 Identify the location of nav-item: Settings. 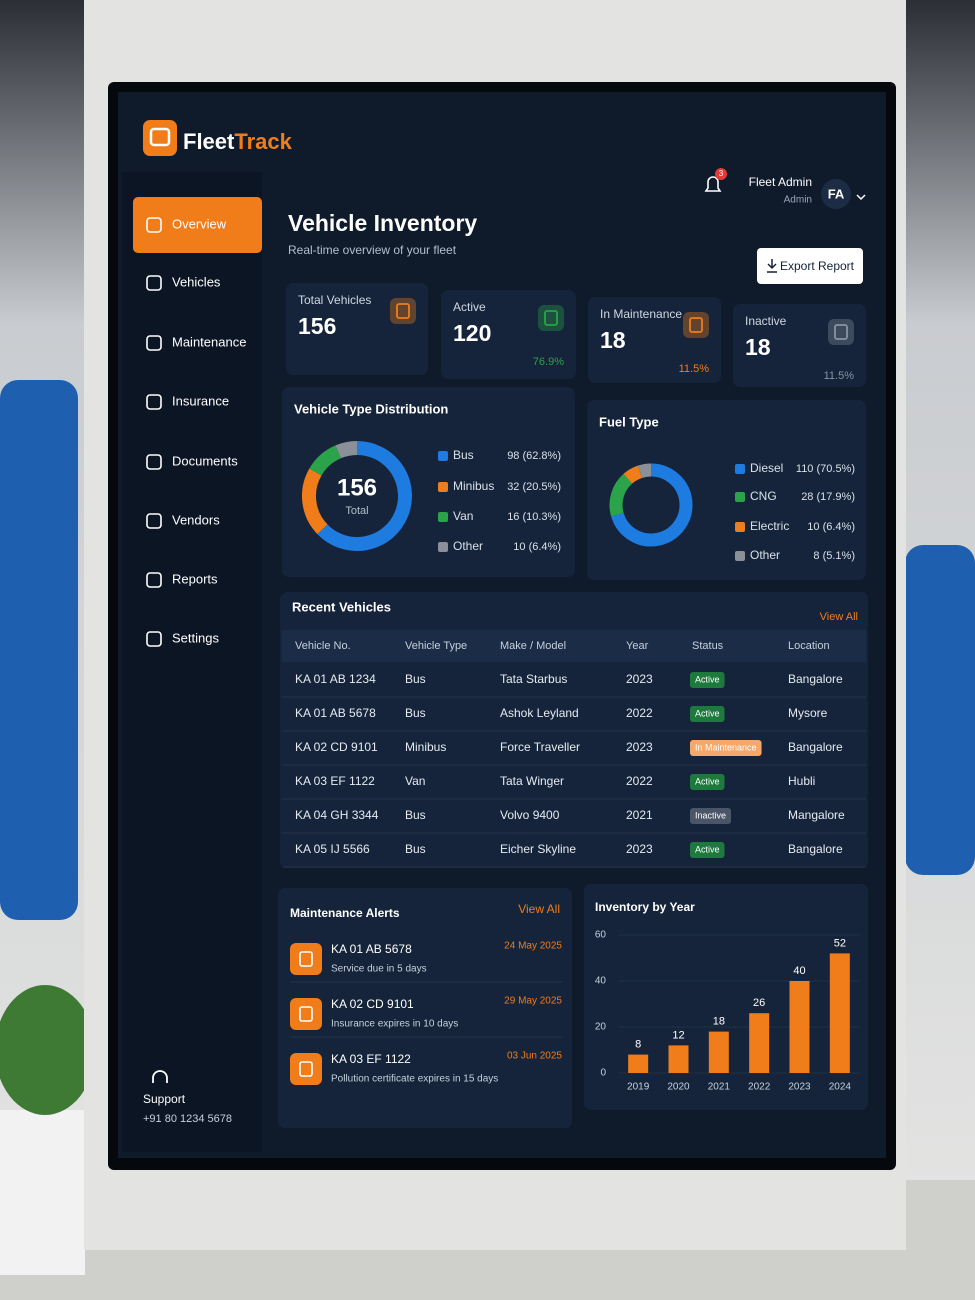
(195, 637).